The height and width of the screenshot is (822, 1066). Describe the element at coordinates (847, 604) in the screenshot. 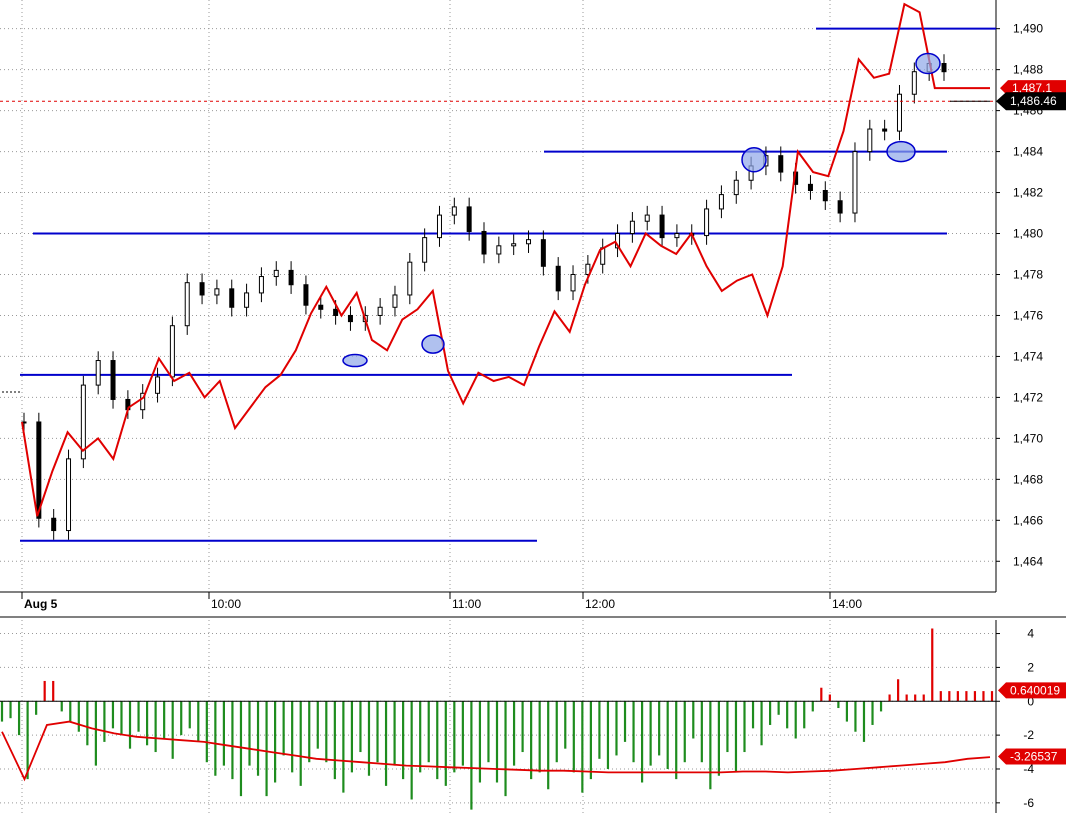

I see `time-label: 14:00` at that location.